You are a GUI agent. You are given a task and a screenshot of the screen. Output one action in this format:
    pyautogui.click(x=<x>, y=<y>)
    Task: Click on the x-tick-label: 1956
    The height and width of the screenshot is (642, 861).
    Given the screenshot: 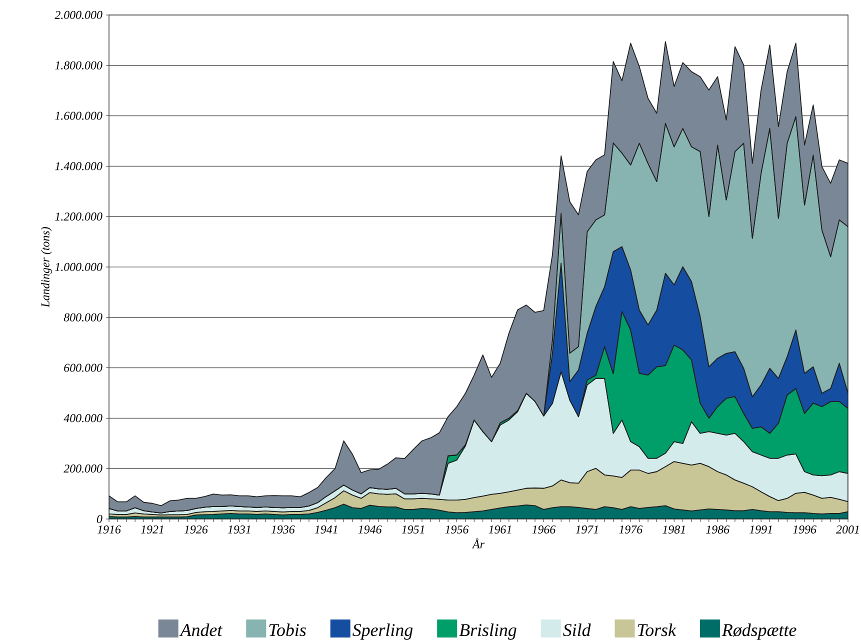 What is the action you would take?
    pyautogui.click(x=457, y=530)
    